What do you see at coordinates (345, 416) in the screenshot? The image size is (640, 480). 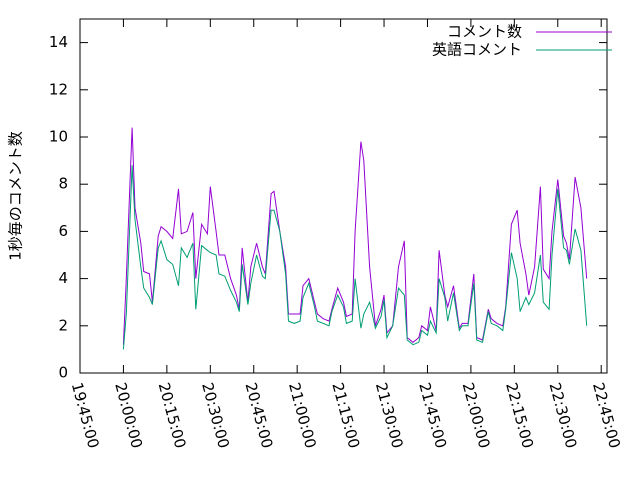 I see `x-tick-label: 21:15:00` at bounding box center [345, 416].